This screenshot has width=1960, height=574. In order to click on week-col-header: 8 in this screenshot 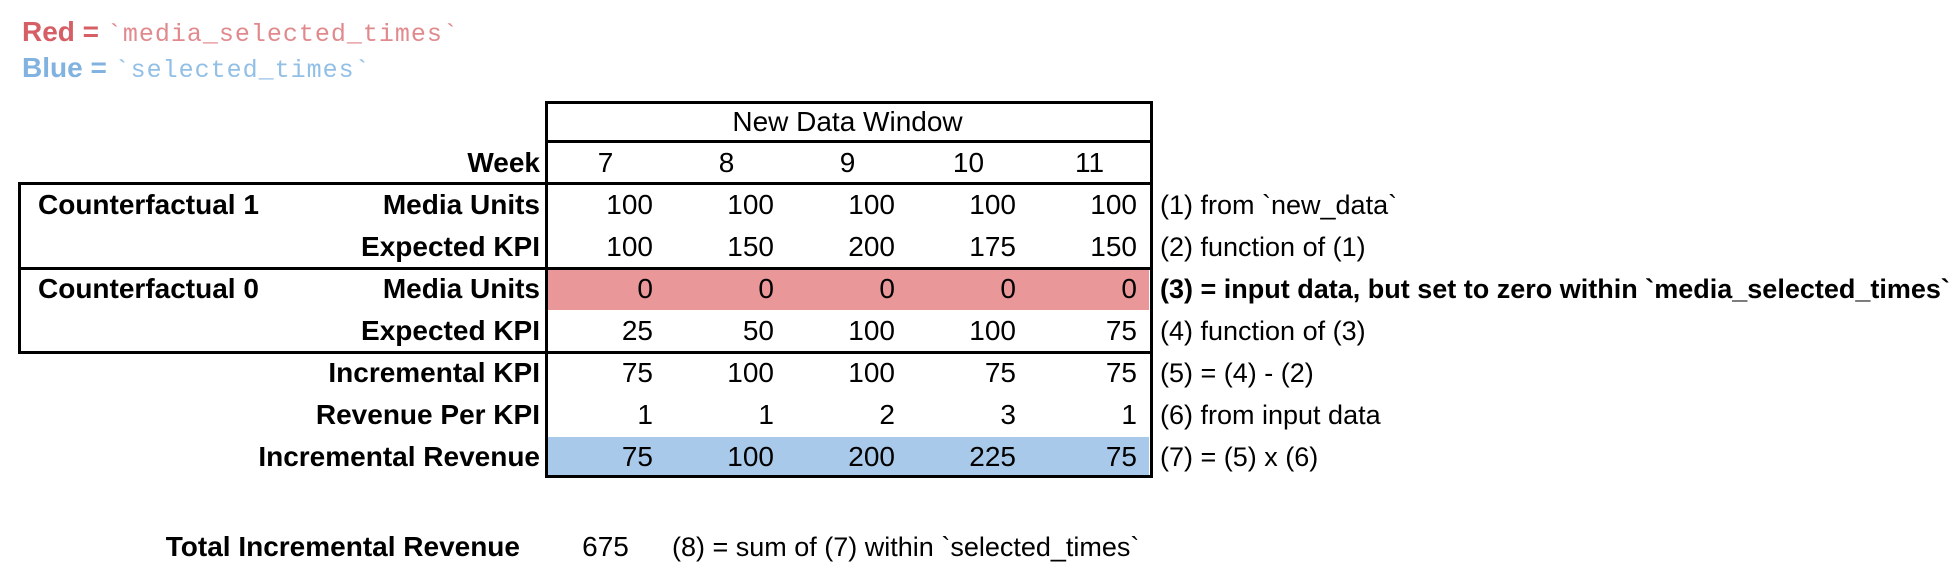, I will do `click(726, 162)`.